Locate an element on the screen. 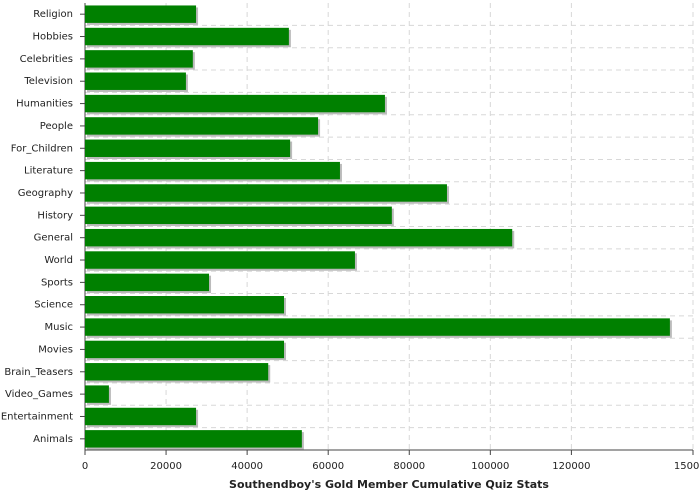 The width and height of the screenshot is (700, 500). y-tick-label: Sports is located at coordinates (57, 282).